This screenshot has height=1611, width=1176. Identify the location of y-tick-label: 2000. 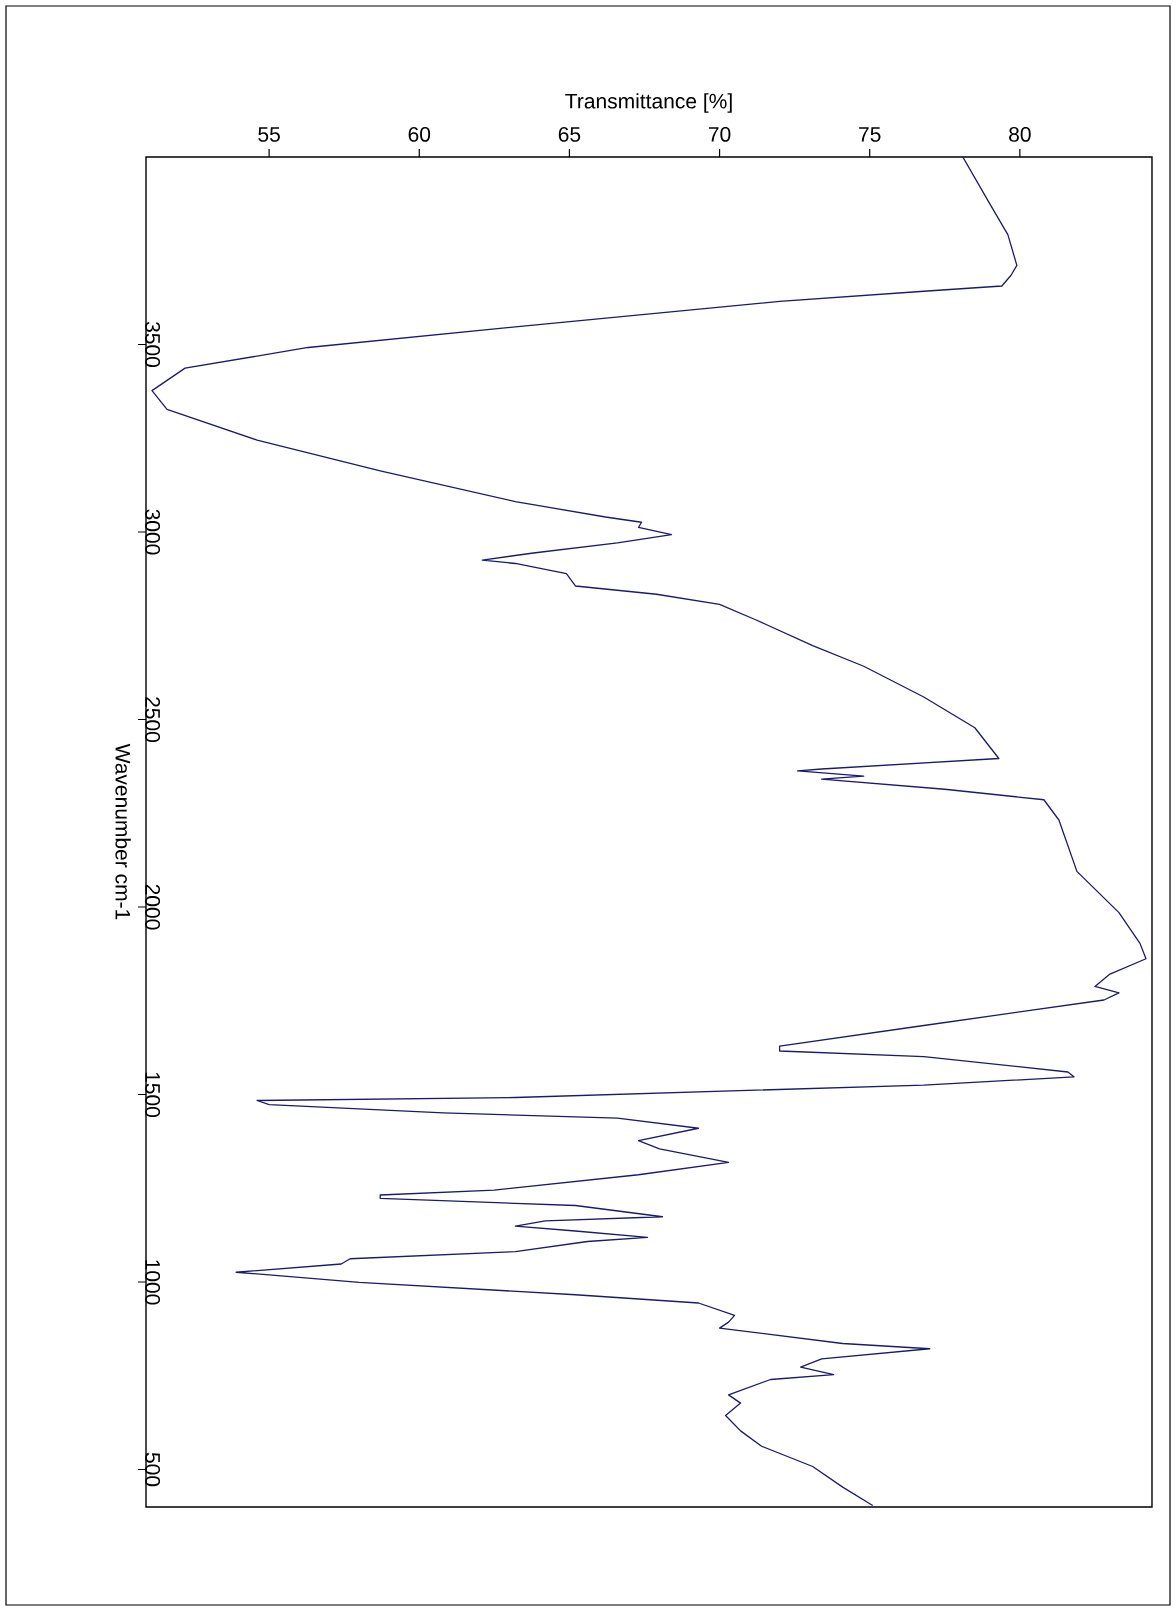
(153, 907).